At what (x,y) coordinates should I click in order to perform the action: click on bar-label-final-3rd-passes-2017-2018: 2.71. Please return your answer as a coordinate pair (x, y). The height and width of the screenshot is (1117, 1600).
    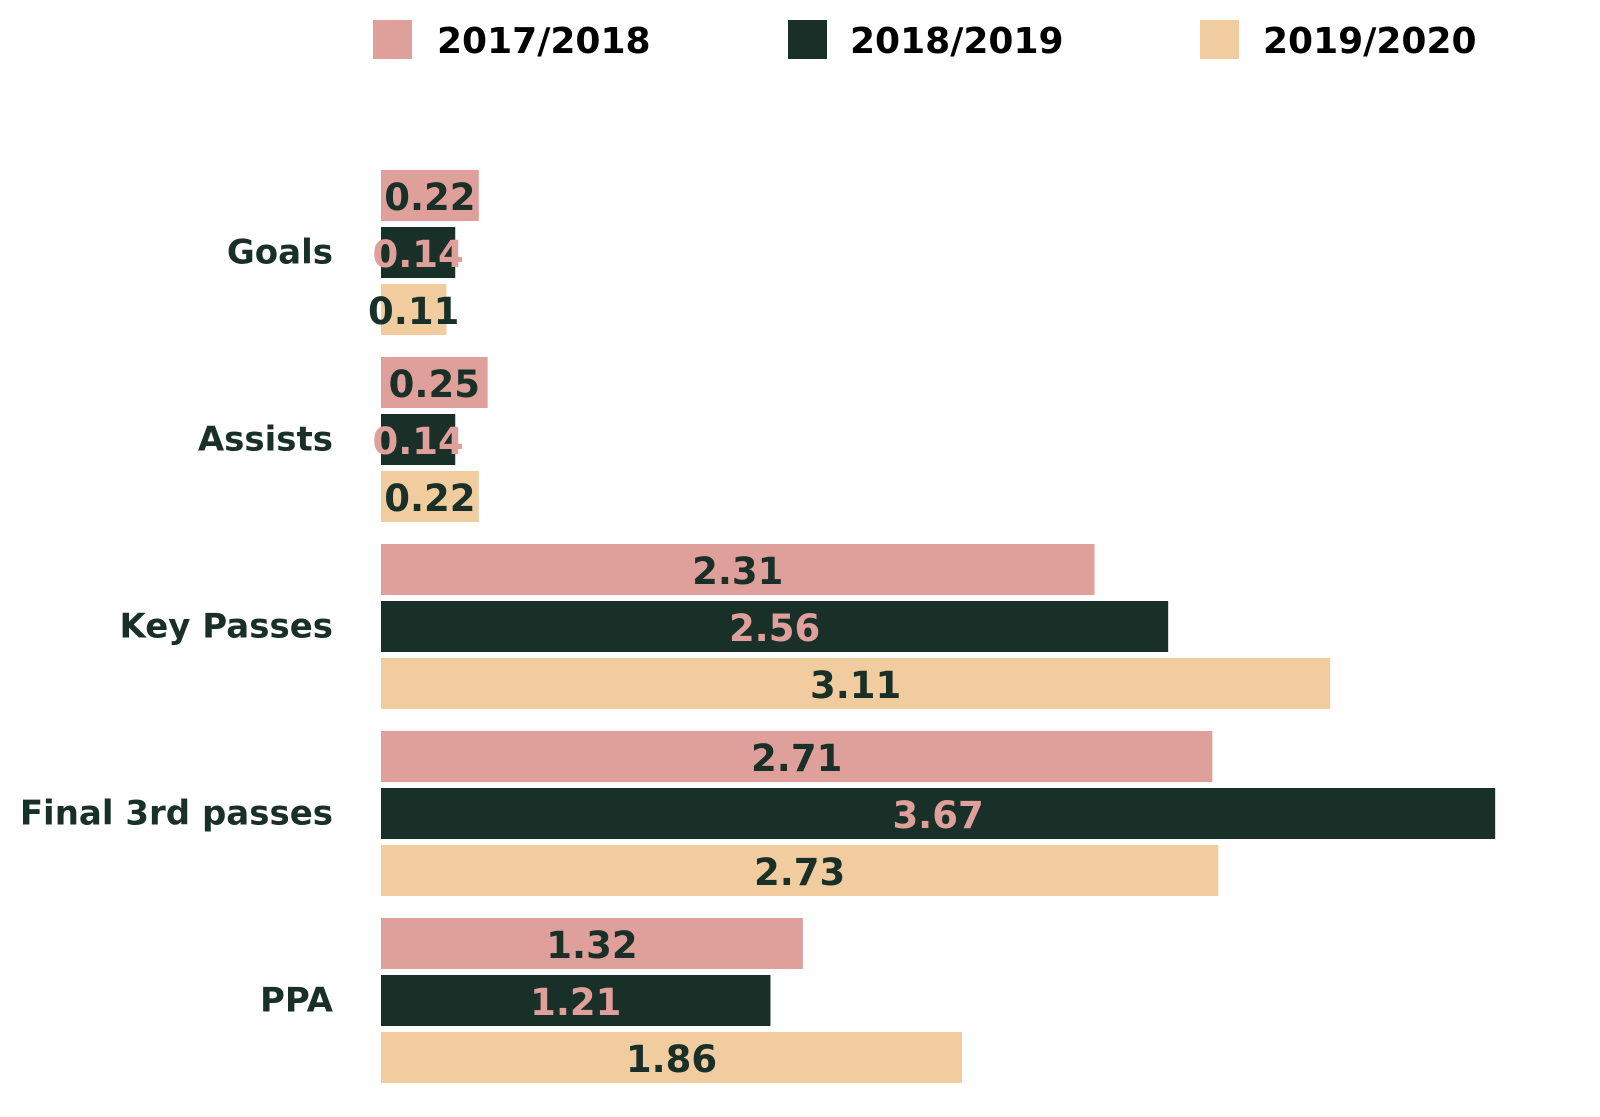
    Looking at the image, I should click on (796, 758).